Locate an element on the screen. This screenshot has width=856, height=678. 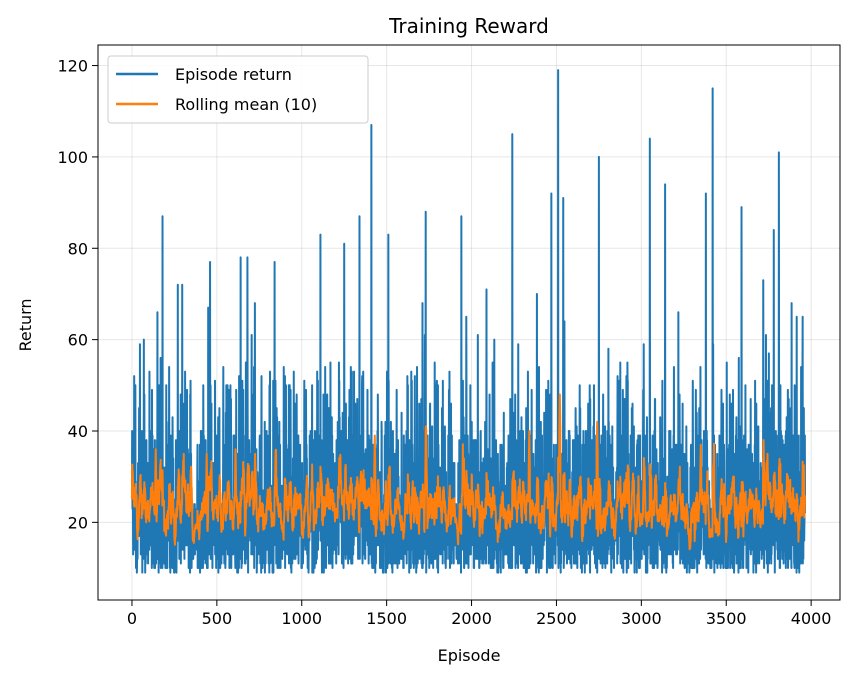
x-tick-label: 4000 is located at coordinates (811, 618).